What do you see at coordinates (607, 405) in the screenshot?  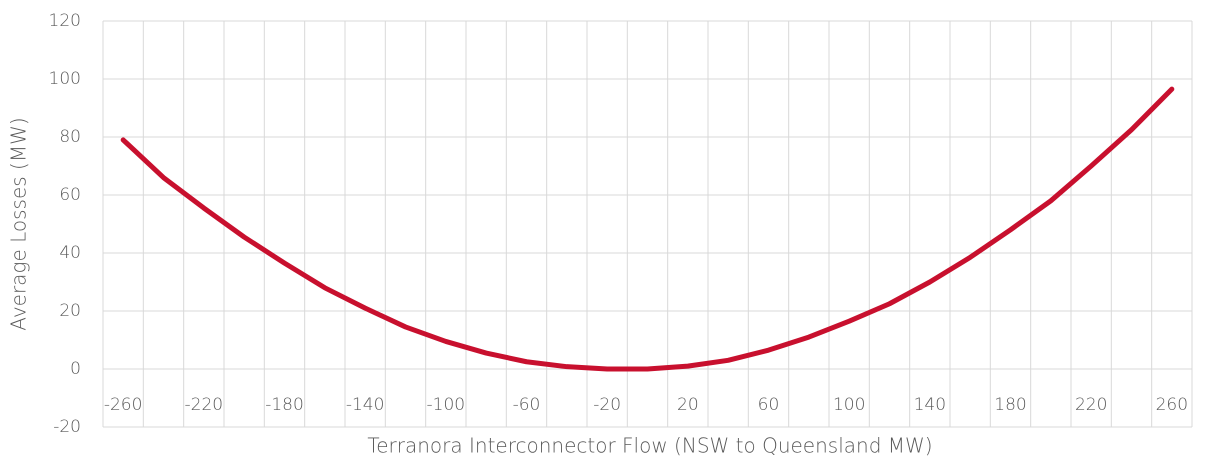 I see `x-tick-label: -20` at bounding box center [607, 405].